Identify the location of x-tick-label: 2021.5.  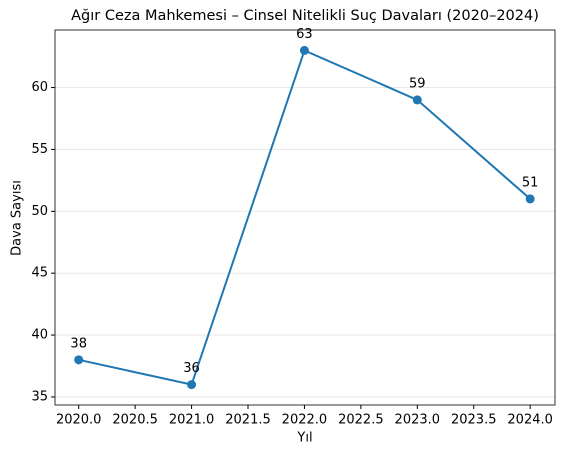
(248, 420).